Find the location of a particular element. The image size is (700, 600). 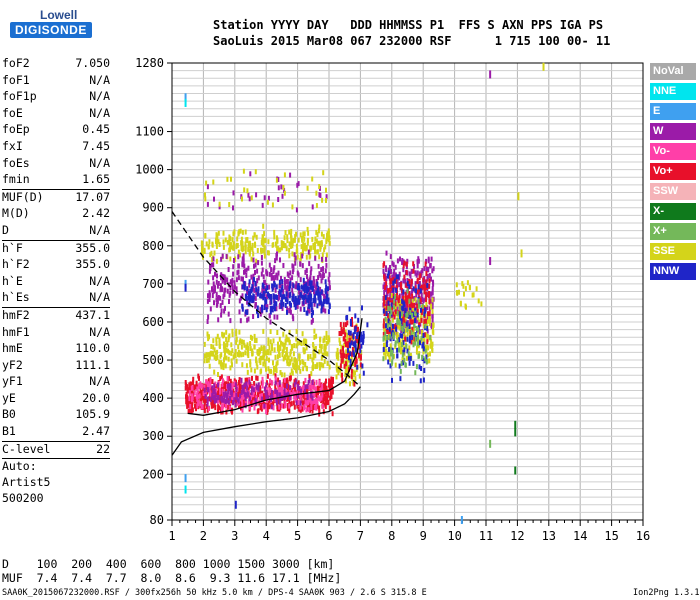

y-tick-label: 500 is located at coordinates (153, 360).